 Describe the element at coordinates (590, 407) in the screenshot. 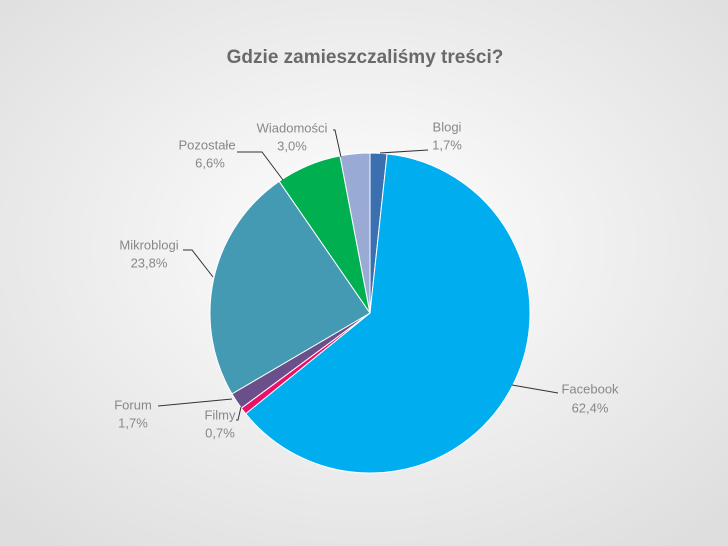

I see `value-label: 62,4%` at that location.